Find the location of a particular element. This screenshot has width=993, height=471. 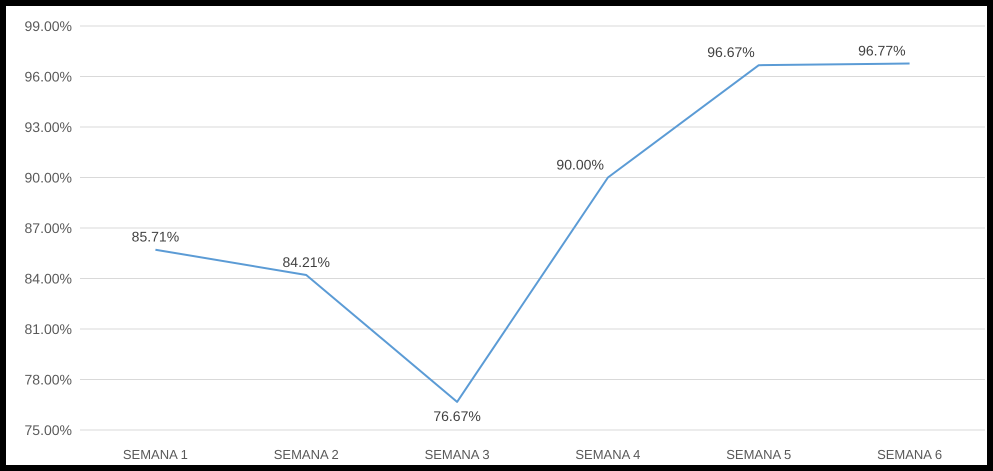

data-label: 76.67% is located at coordinates (457, 416).